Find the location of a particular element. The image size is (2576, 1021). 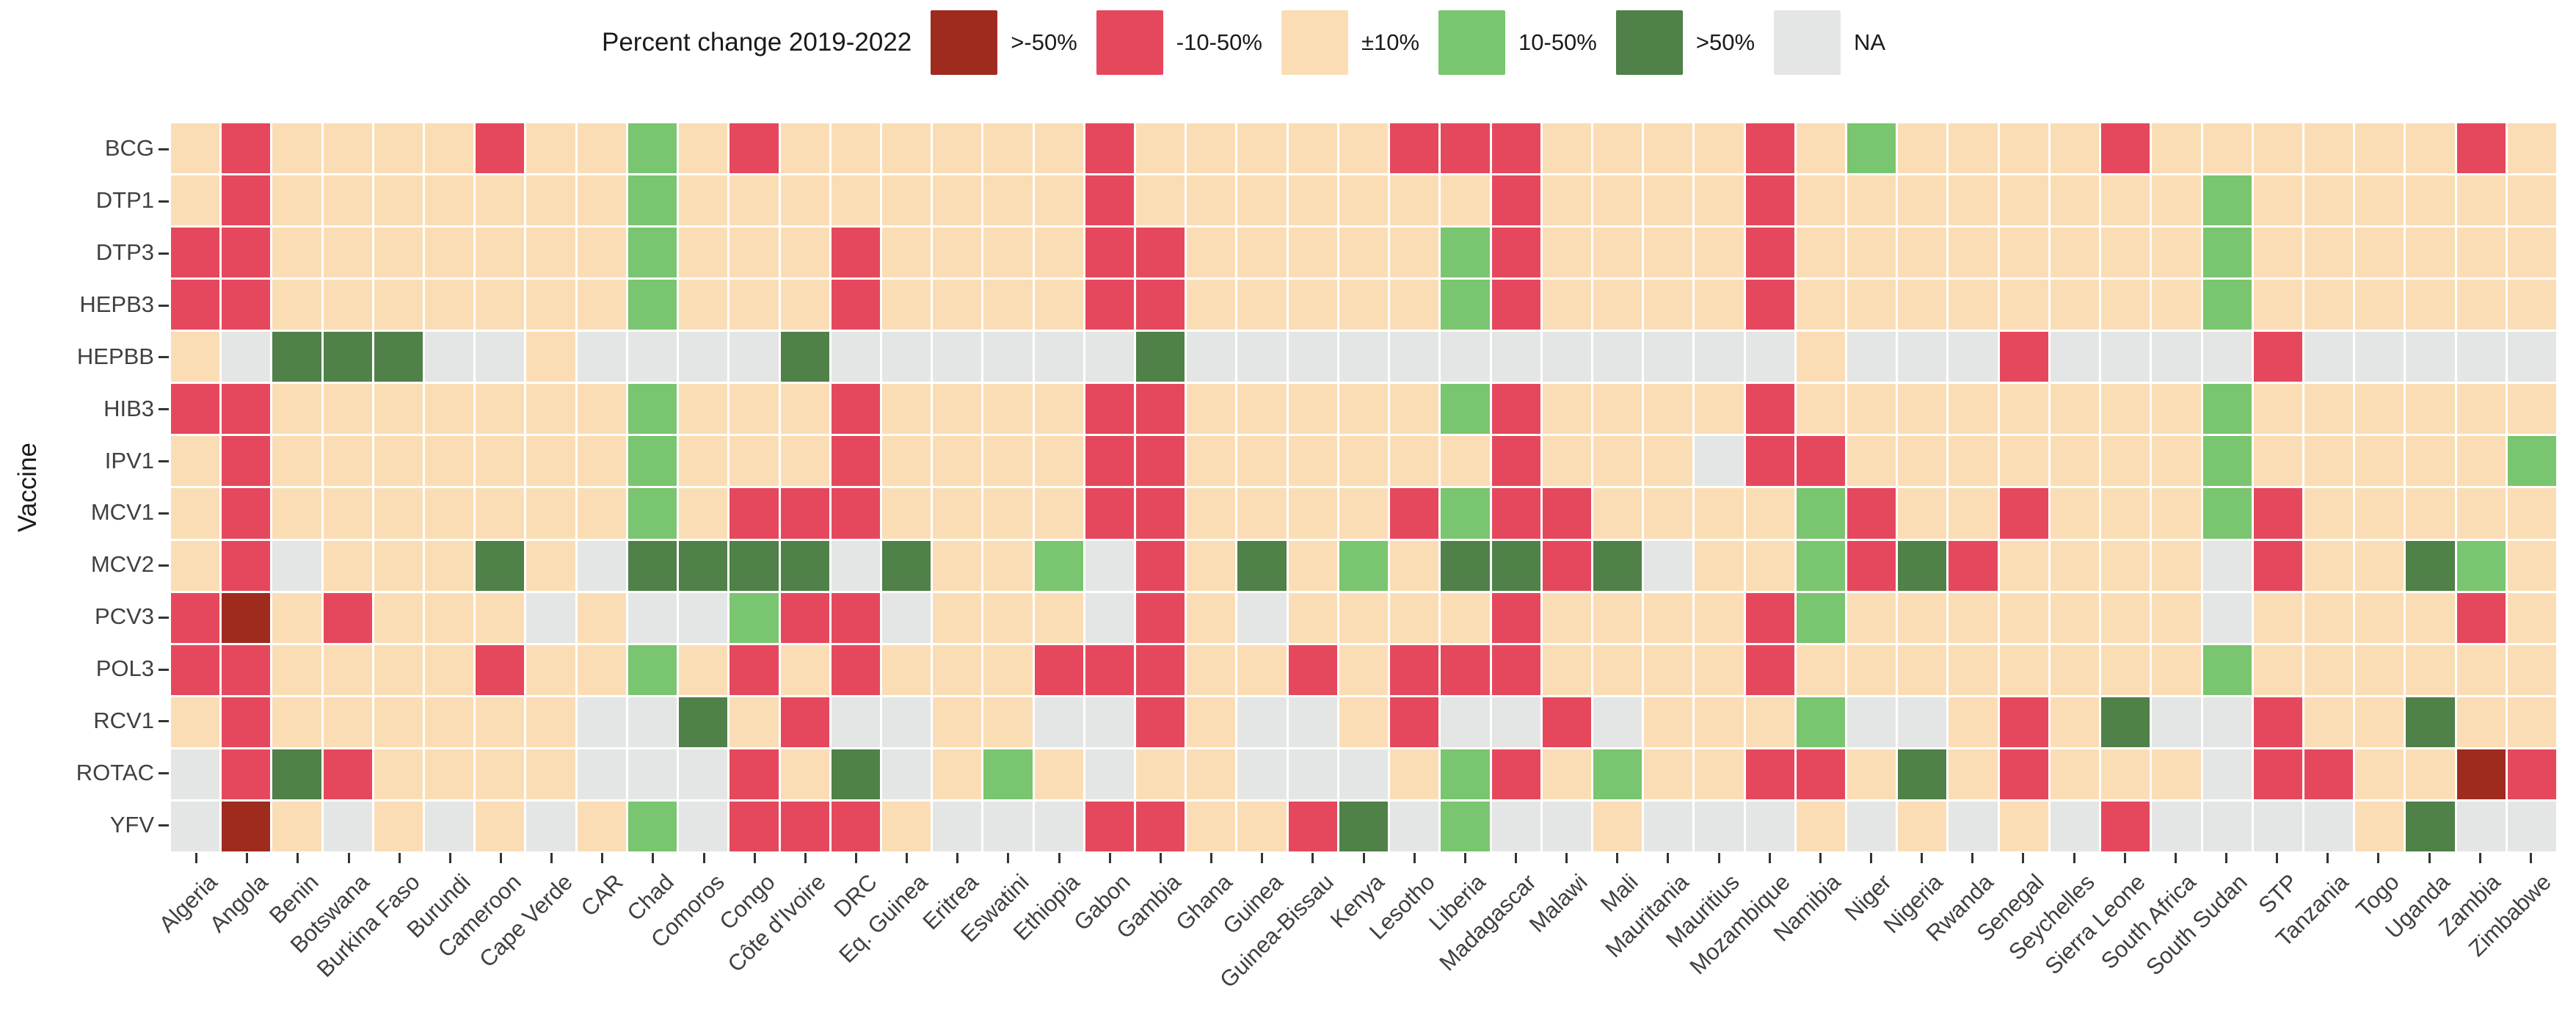

y-axis-label-bcg: BCG is located at coordinates (129, 148).